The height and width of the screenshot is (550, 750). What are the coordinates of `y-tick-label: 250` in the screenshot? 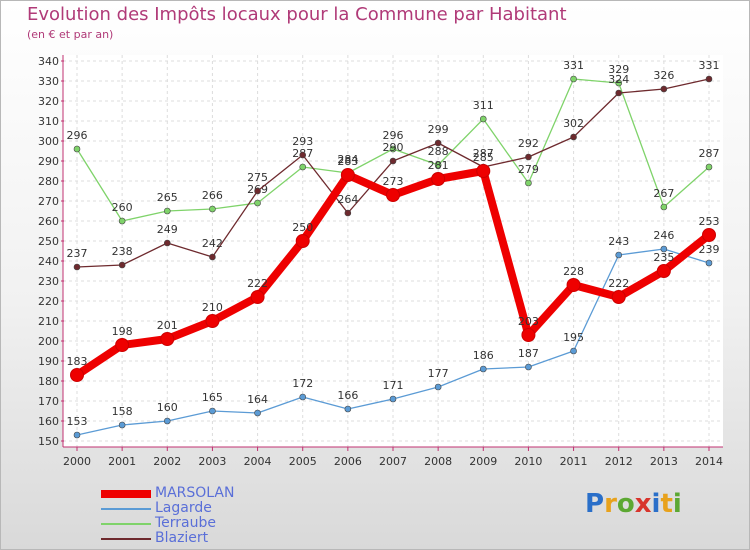 It's located at (48, 241).